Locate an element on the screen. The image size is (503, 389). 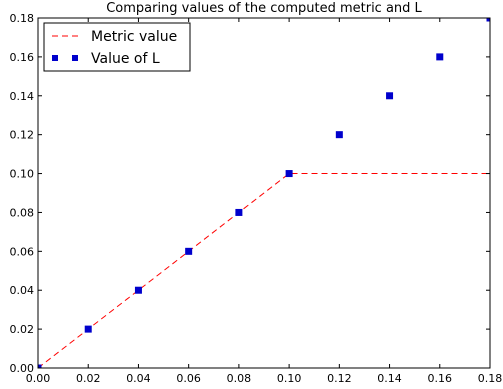
x-tick-label: 0.02 is located at coordinates (88, 378).